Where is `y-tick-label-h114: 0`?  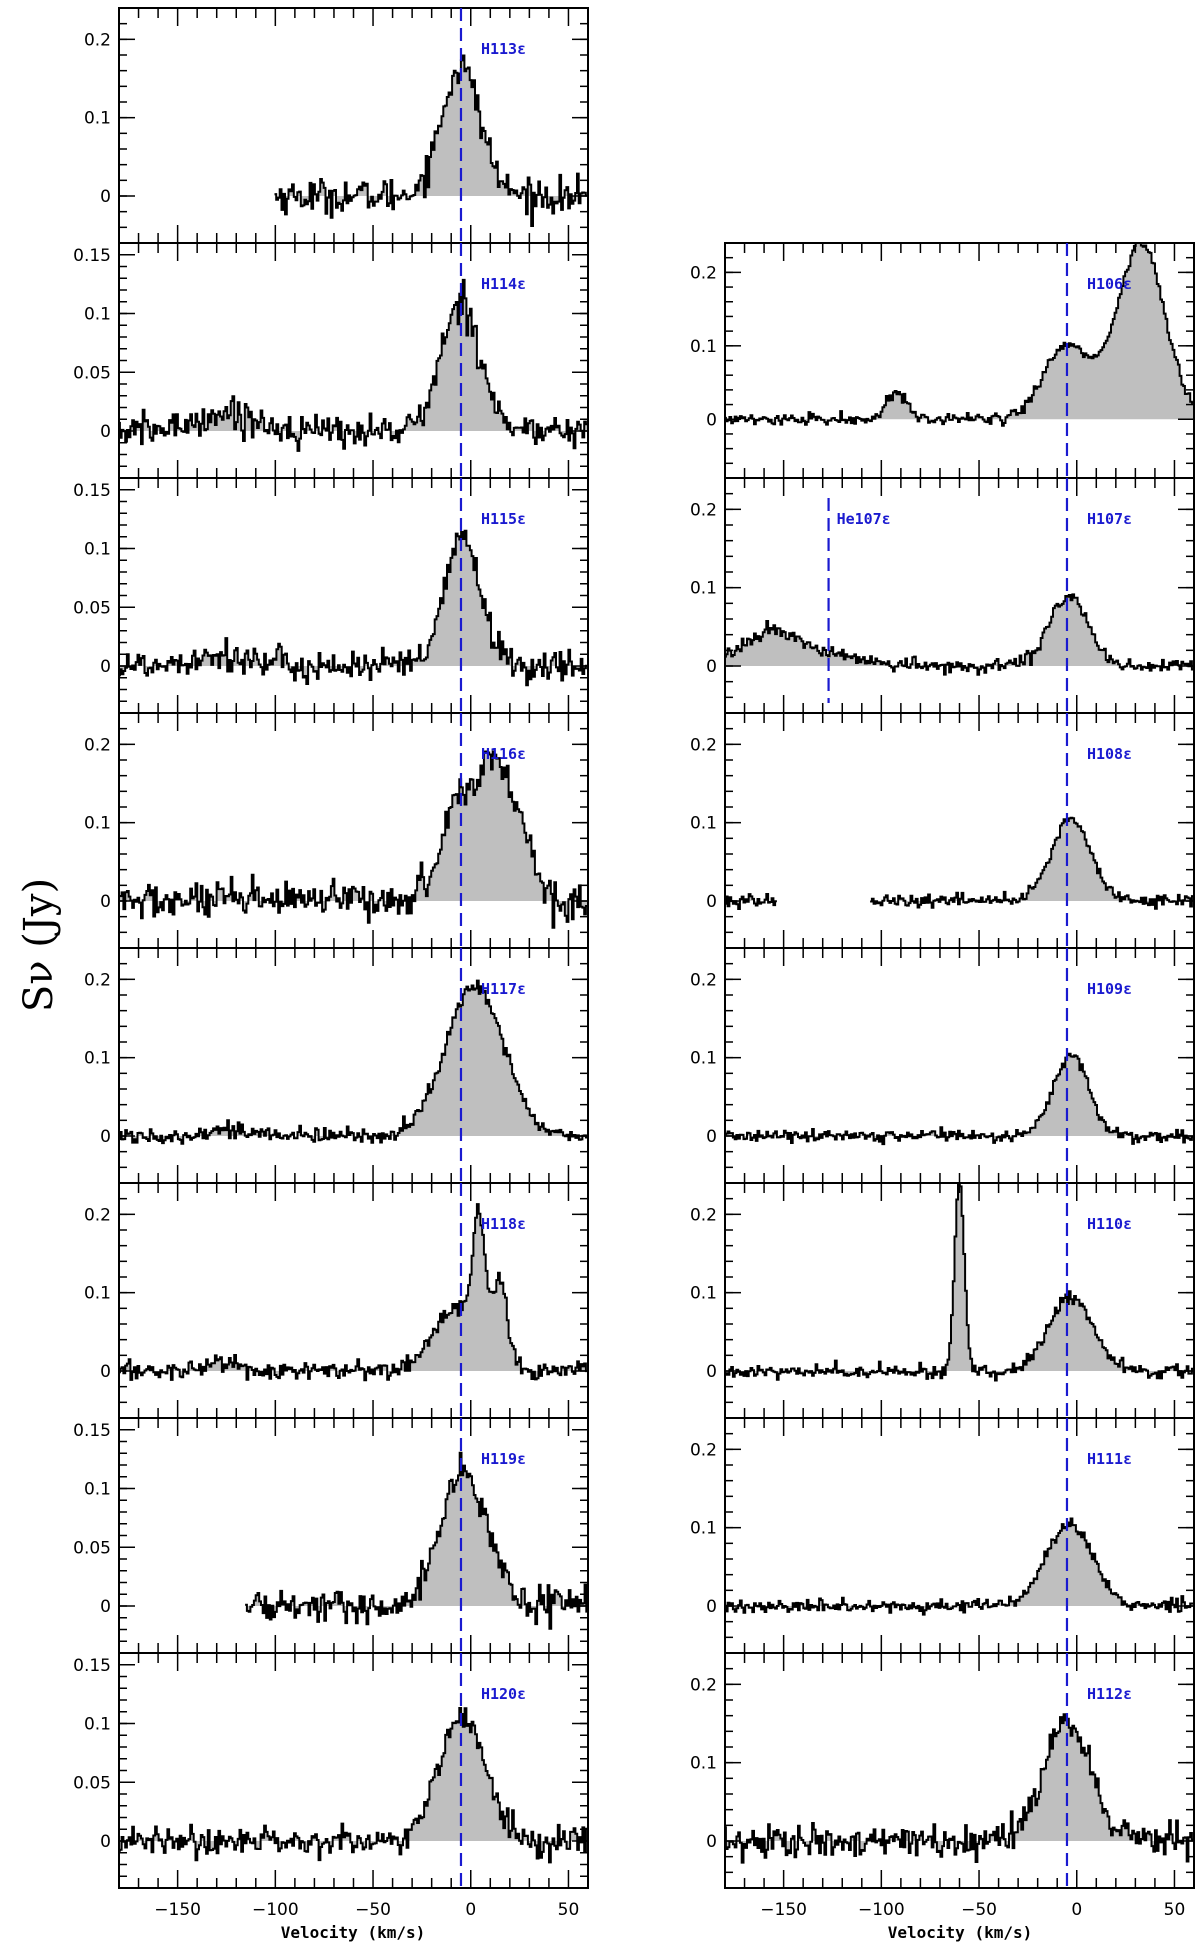
y-tick-label-h114: 0 is located at coordinates (105, 432).